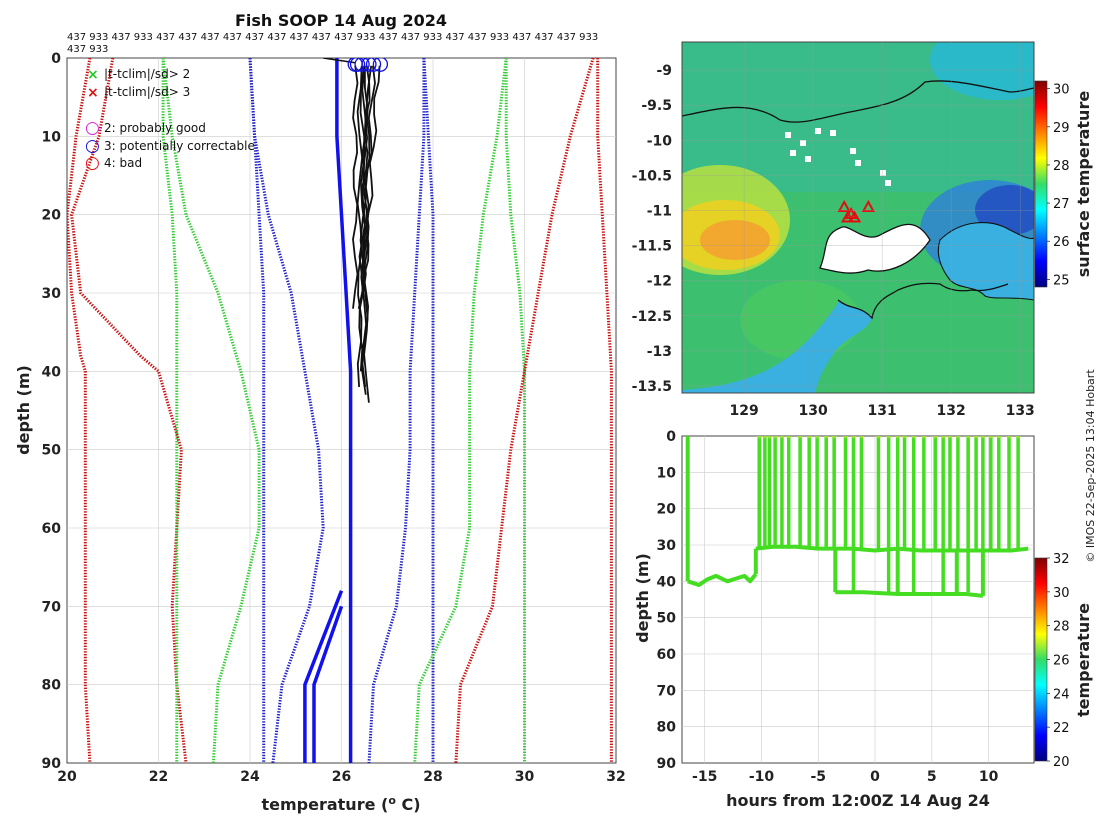  What do you see at coordinates (93, 75) in the screenshot?
I see `legend-symbol-0: ×` at bounding box center [93, 75].